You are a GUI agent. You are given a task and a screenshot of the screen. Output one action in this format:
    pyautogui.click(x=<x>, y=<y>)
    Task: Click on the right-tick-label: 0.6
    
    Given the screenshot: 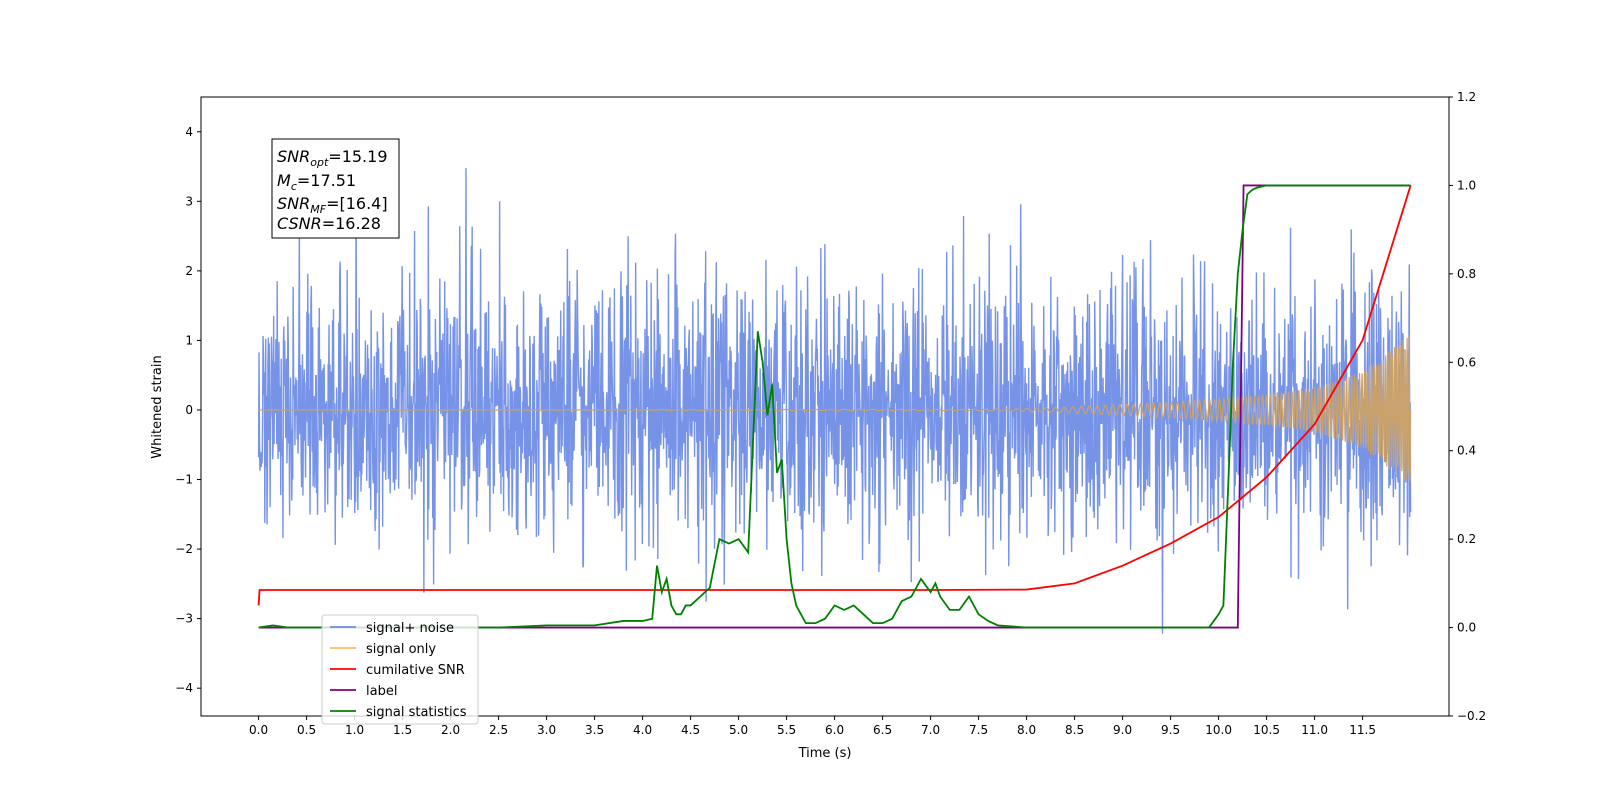 What is the action you would take?
    pyautogui.click(x=1466, y=362)
    